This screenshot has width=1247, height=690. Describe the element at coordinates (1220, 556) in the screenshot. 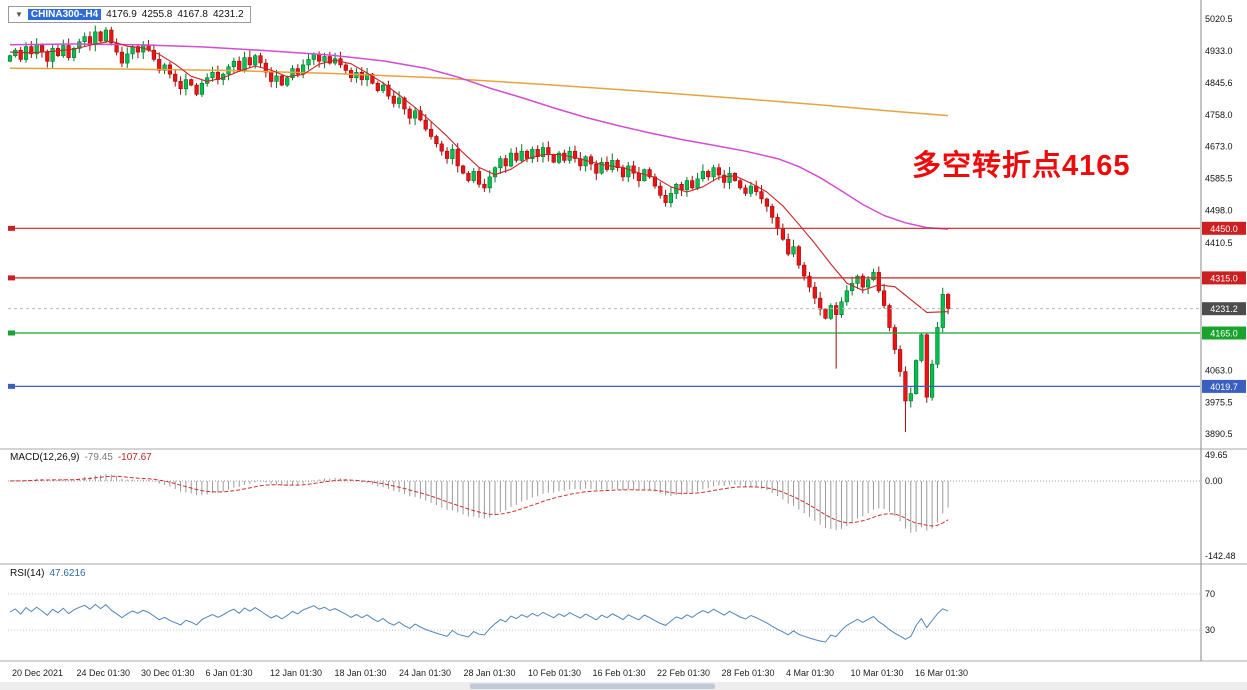

I see `macd-axis-label: -142.48` at that location.